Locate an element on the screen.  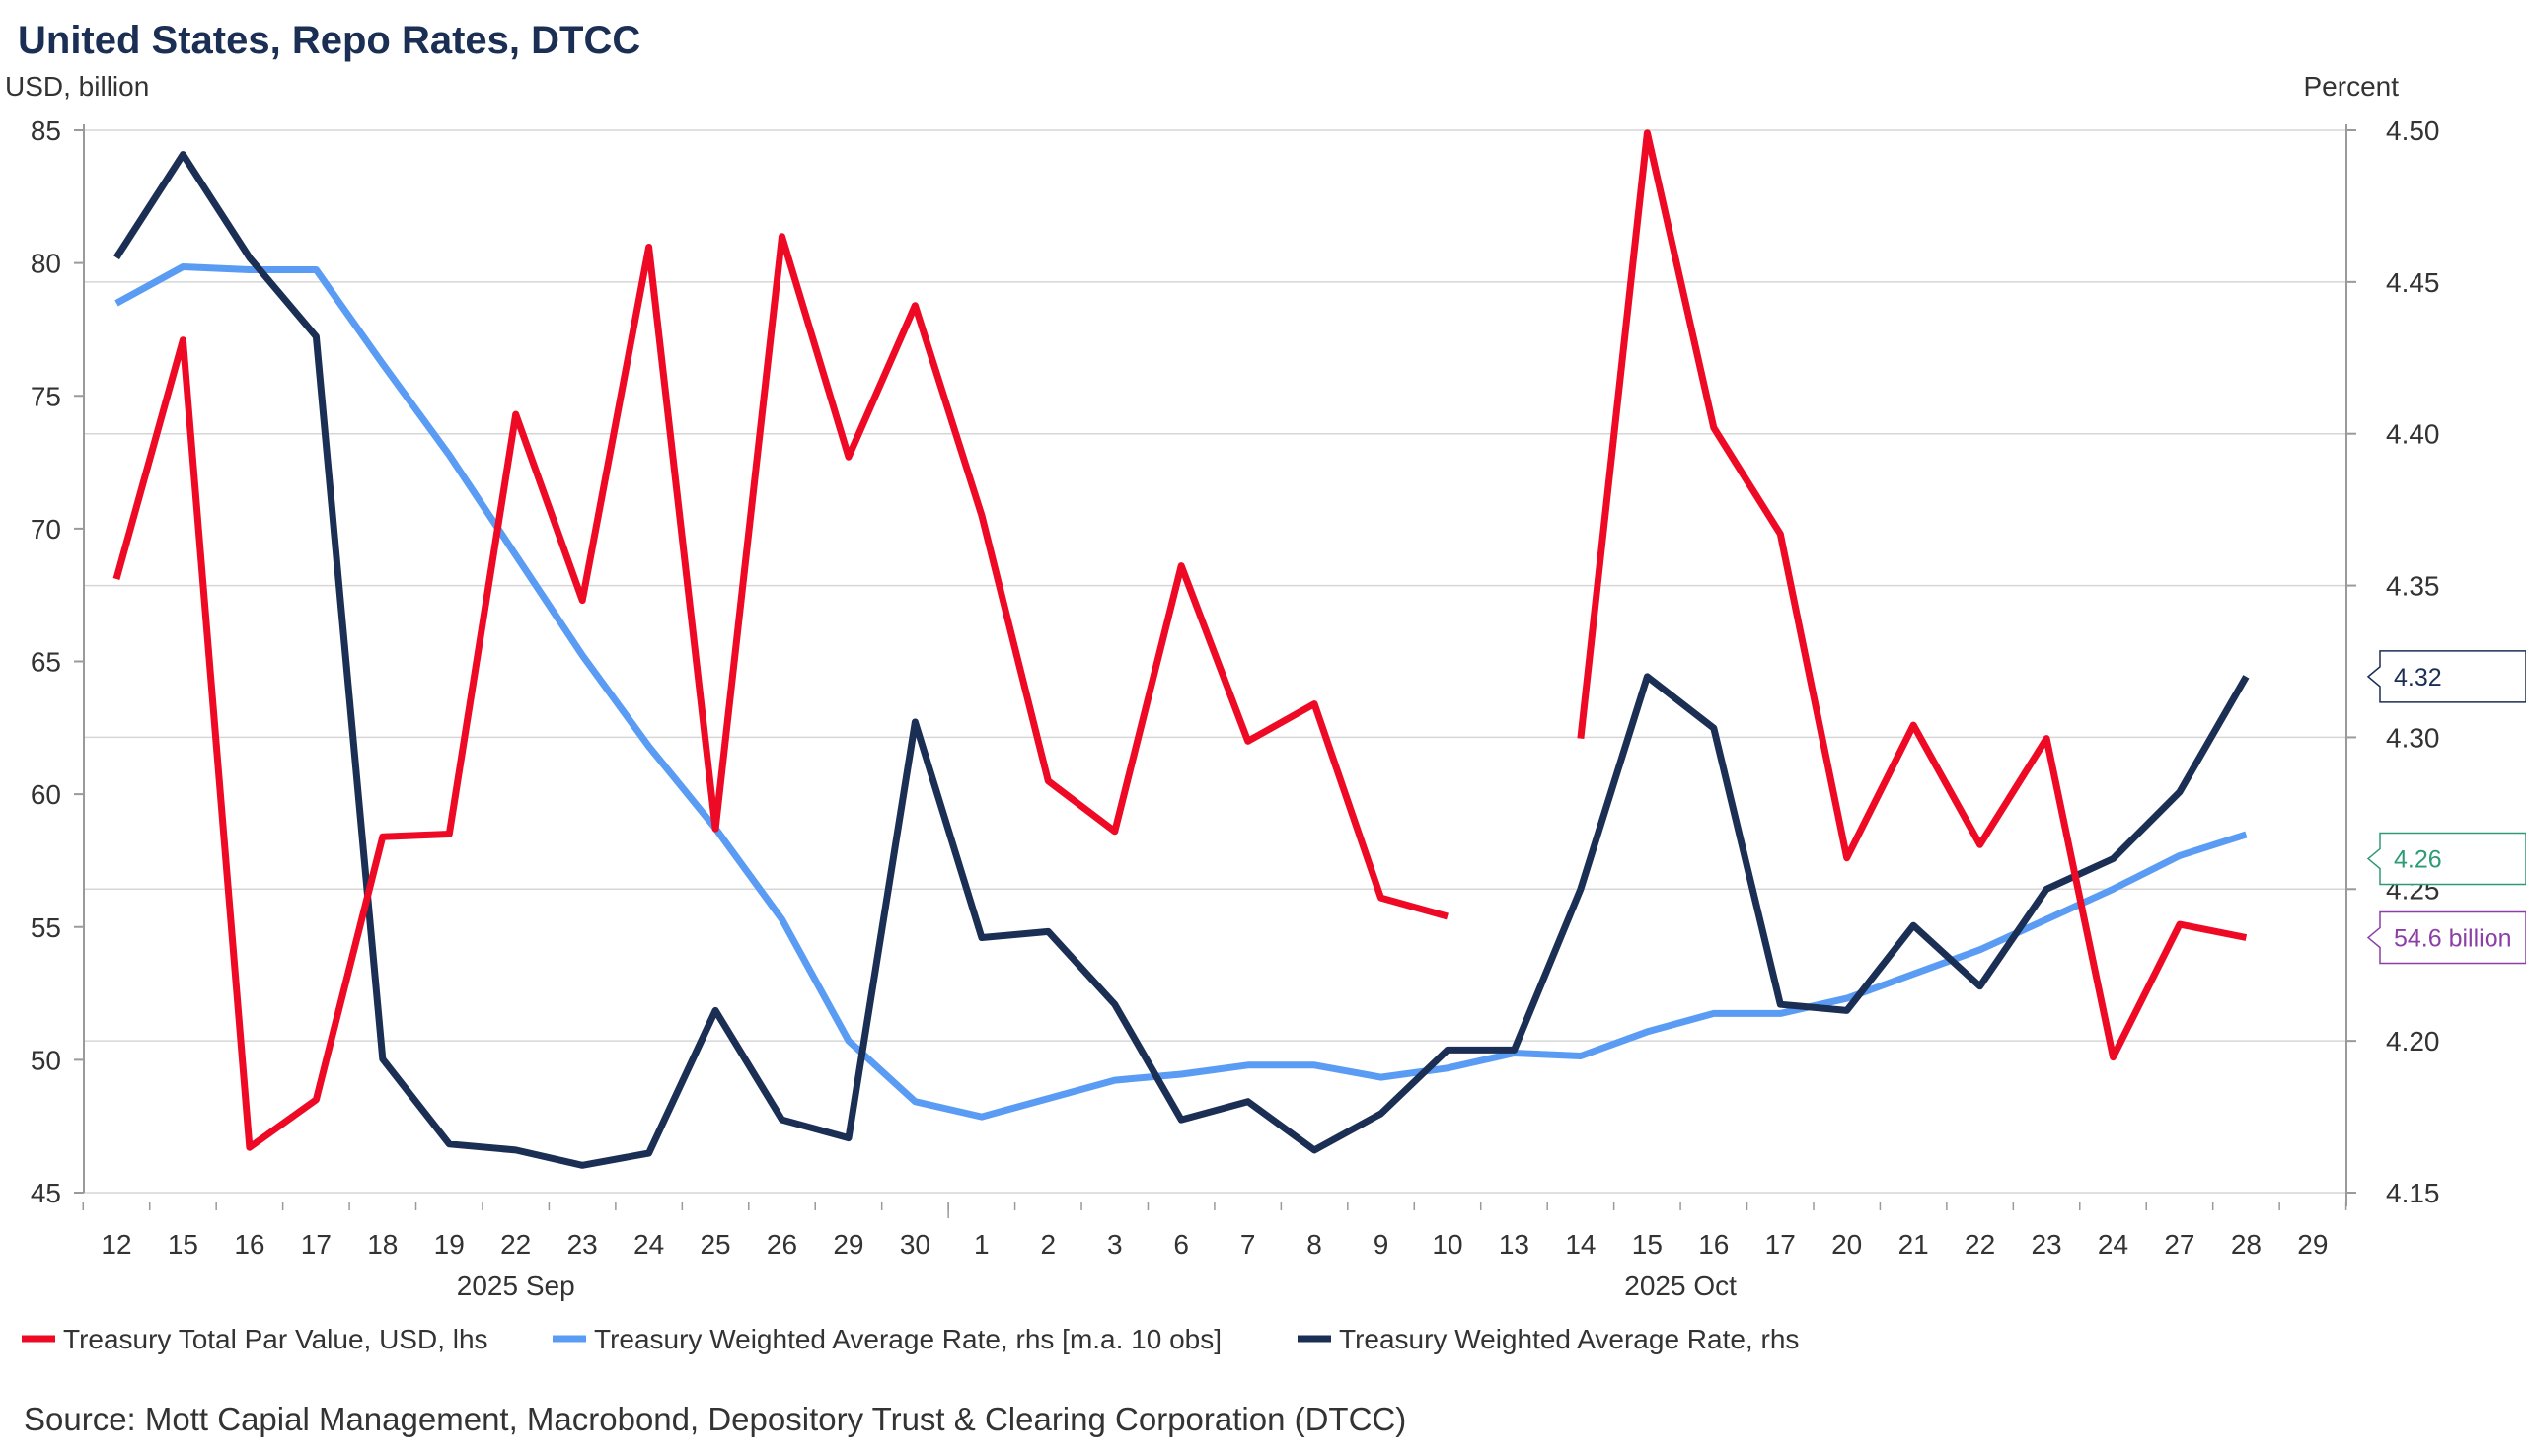
left-tick-label: 60 is located at coordinates (46, 794).